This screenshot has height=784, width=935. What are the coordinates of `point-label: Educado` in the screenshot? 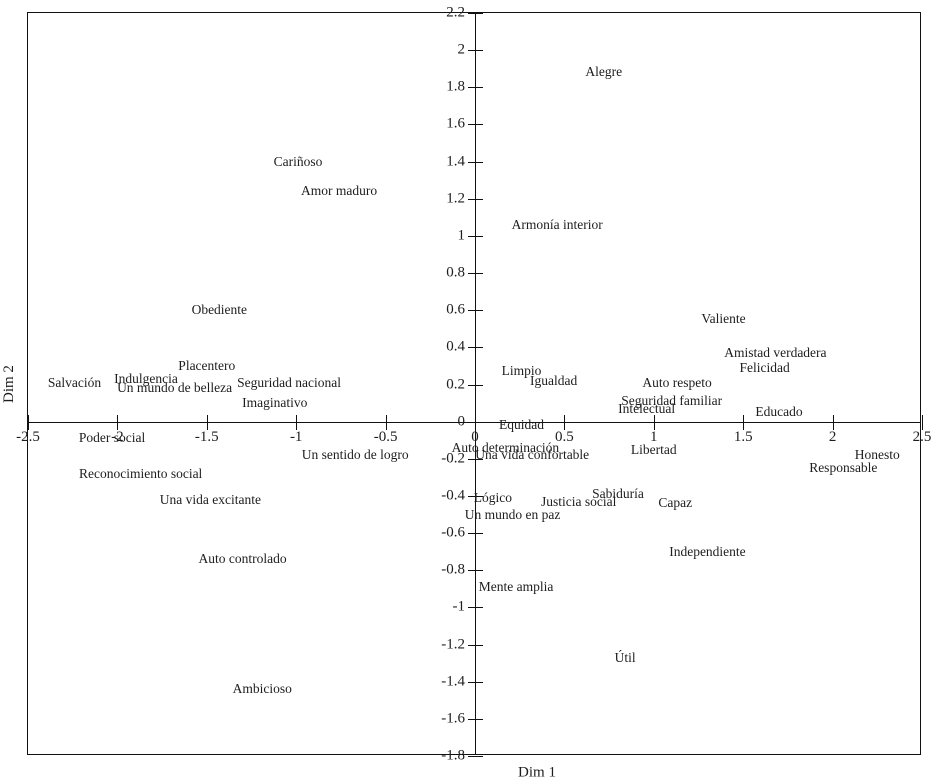 It's located at (779, 412).